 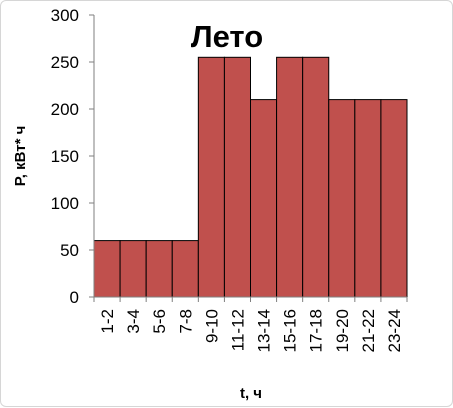 I want to click on x-tick-label: 17-18, so click(x=316, y=330).